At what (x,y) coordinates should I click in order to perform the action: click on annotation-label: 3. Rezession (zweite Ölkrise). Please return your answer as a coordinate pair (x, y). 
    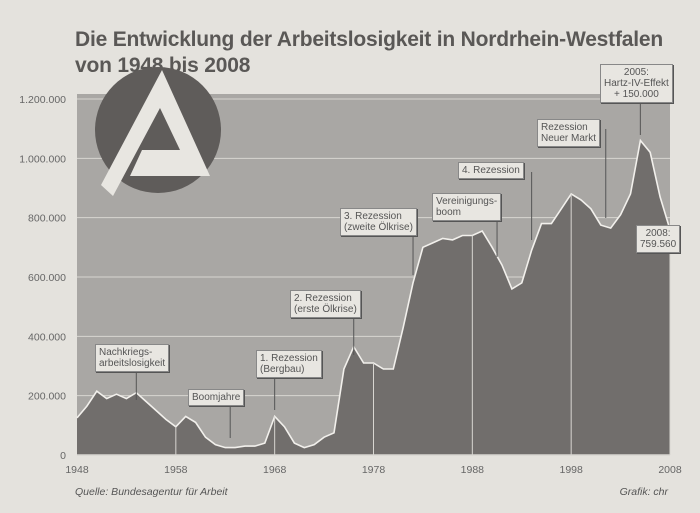
    Looking at the image, I should click on (378, 222).